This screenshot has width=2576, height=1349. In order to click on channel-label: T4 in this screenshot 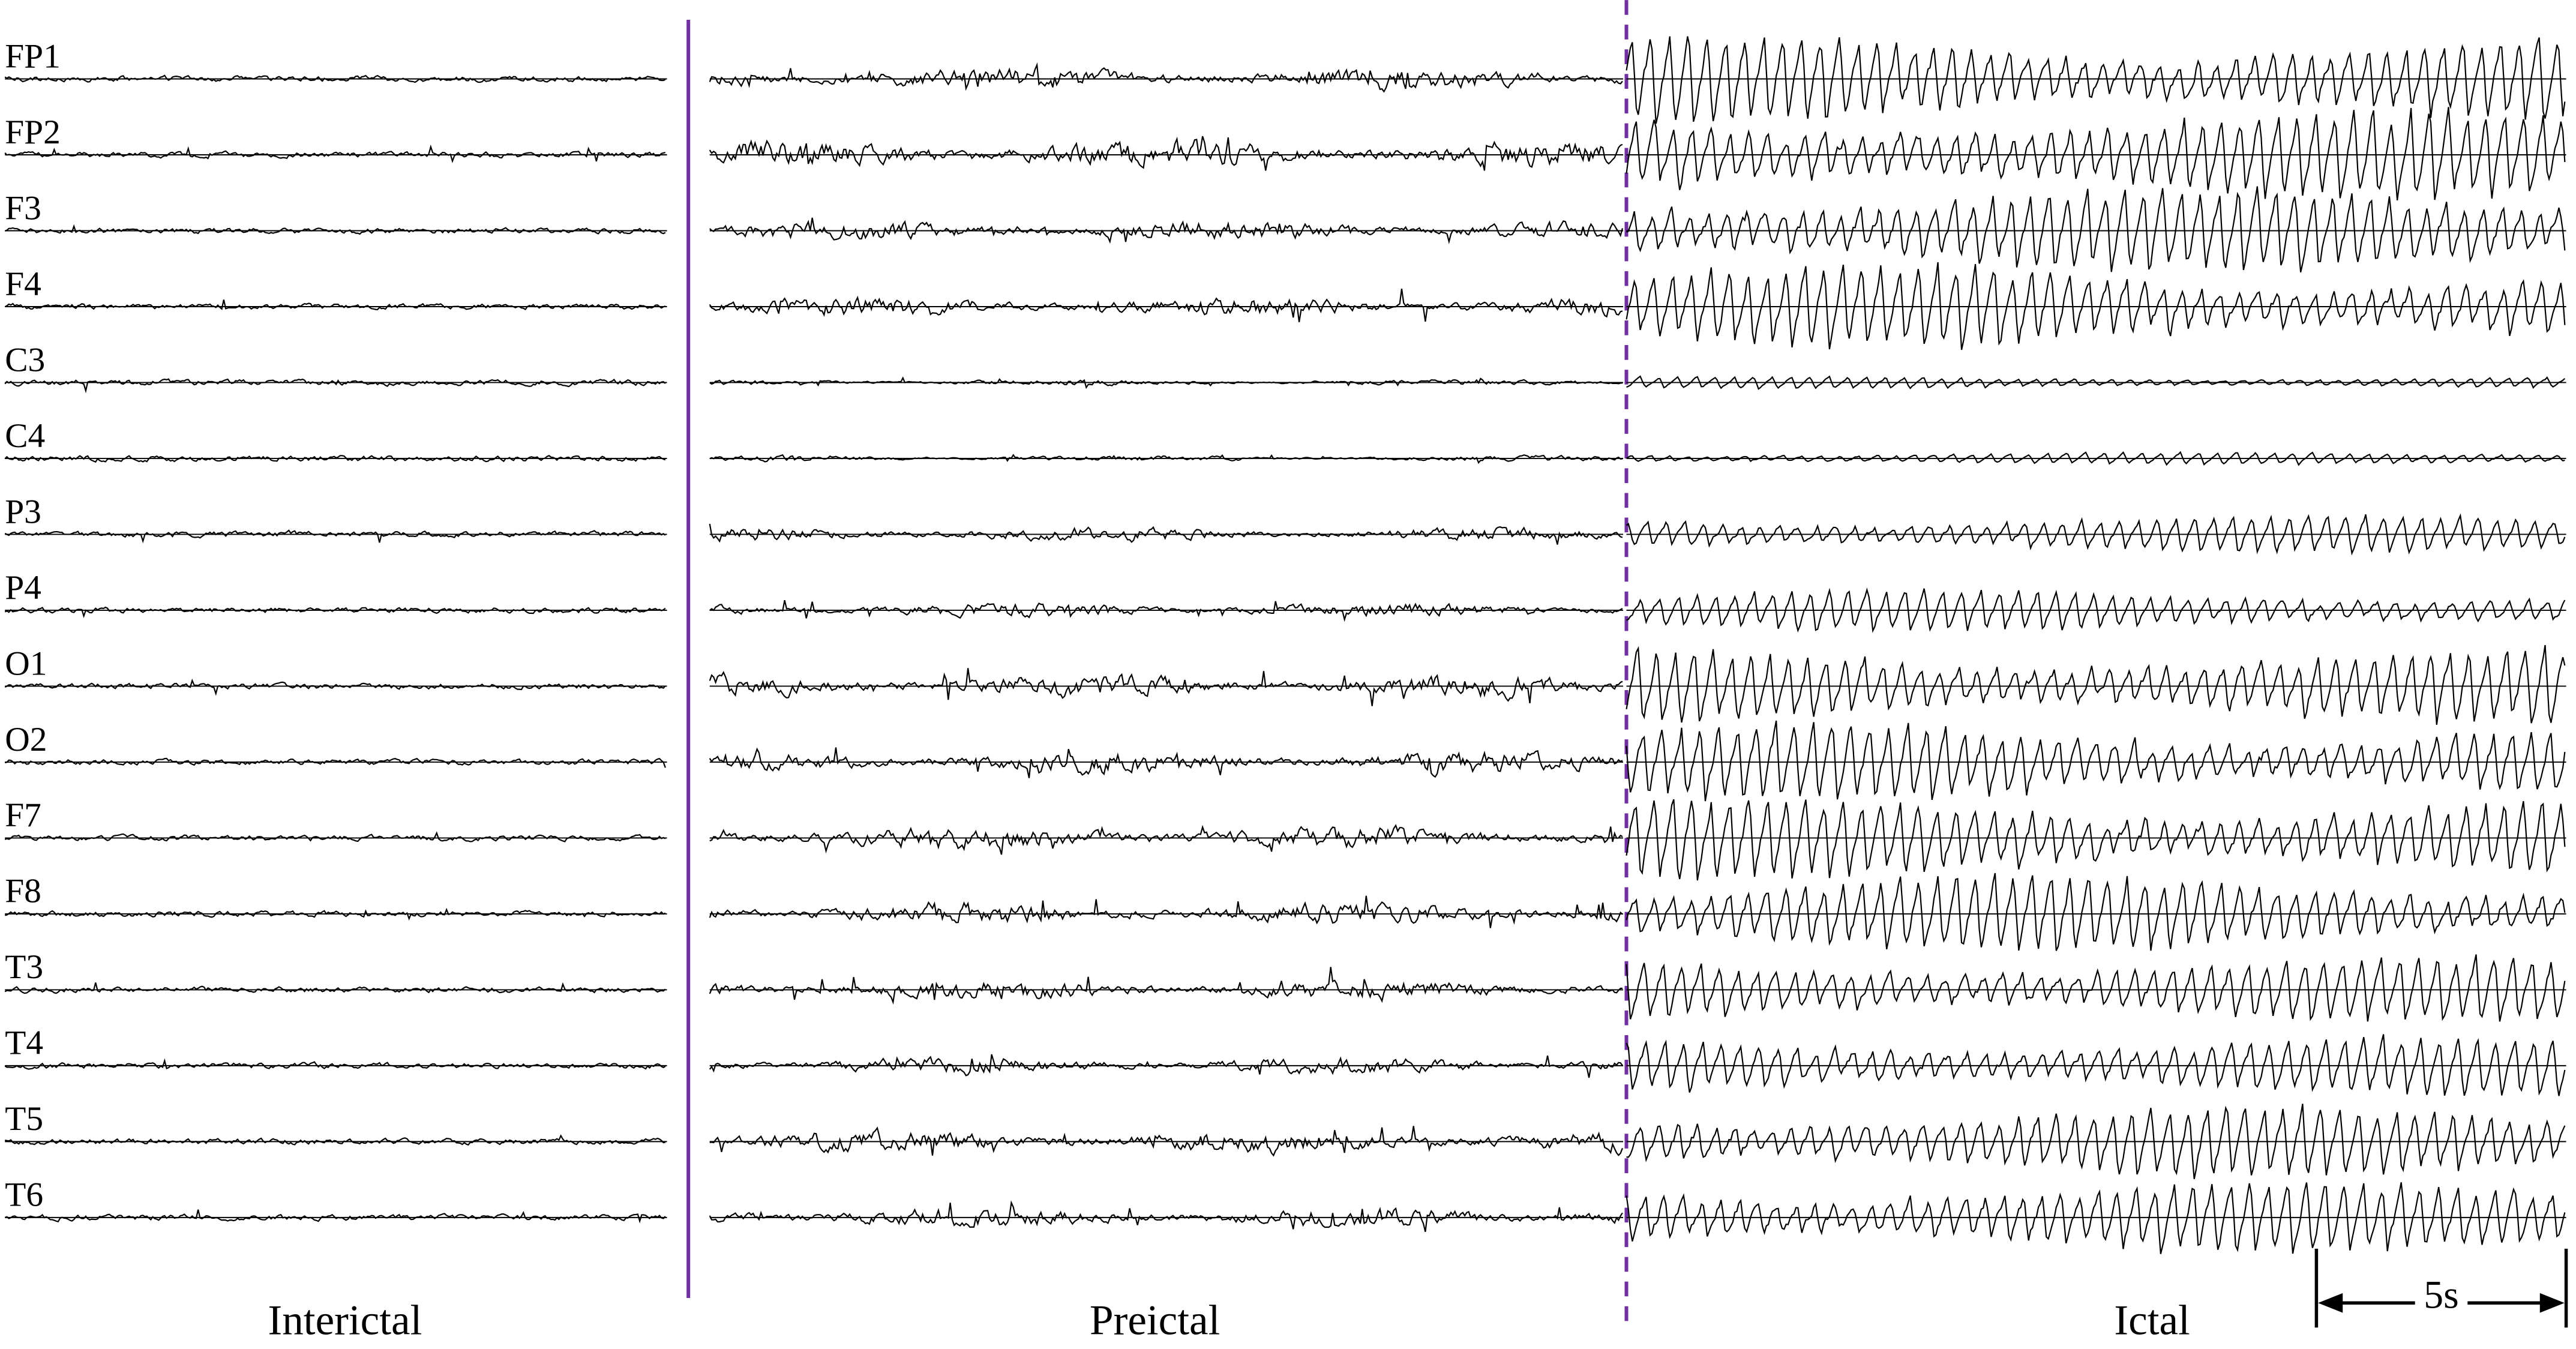, I will do `click(24, 1043)`.